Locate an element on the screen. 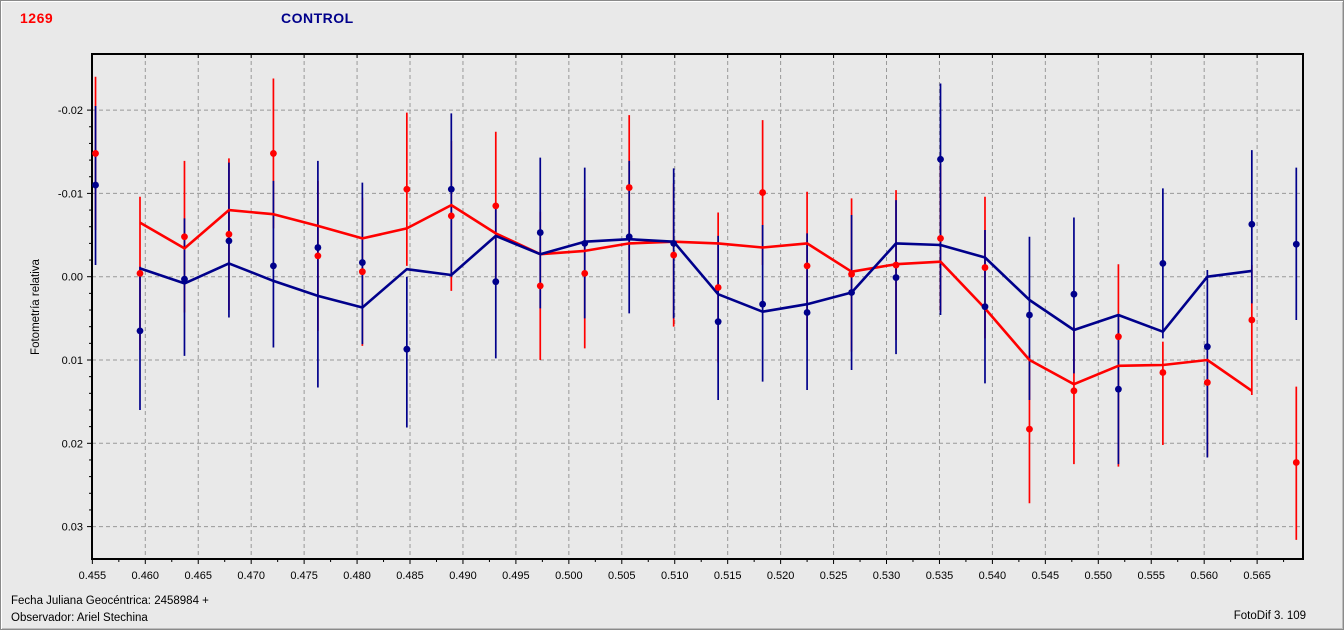 Image resolution: width=1344 pixels, height=630 pixels. svg-text: 0.520 is located at coordinates (781, 576).